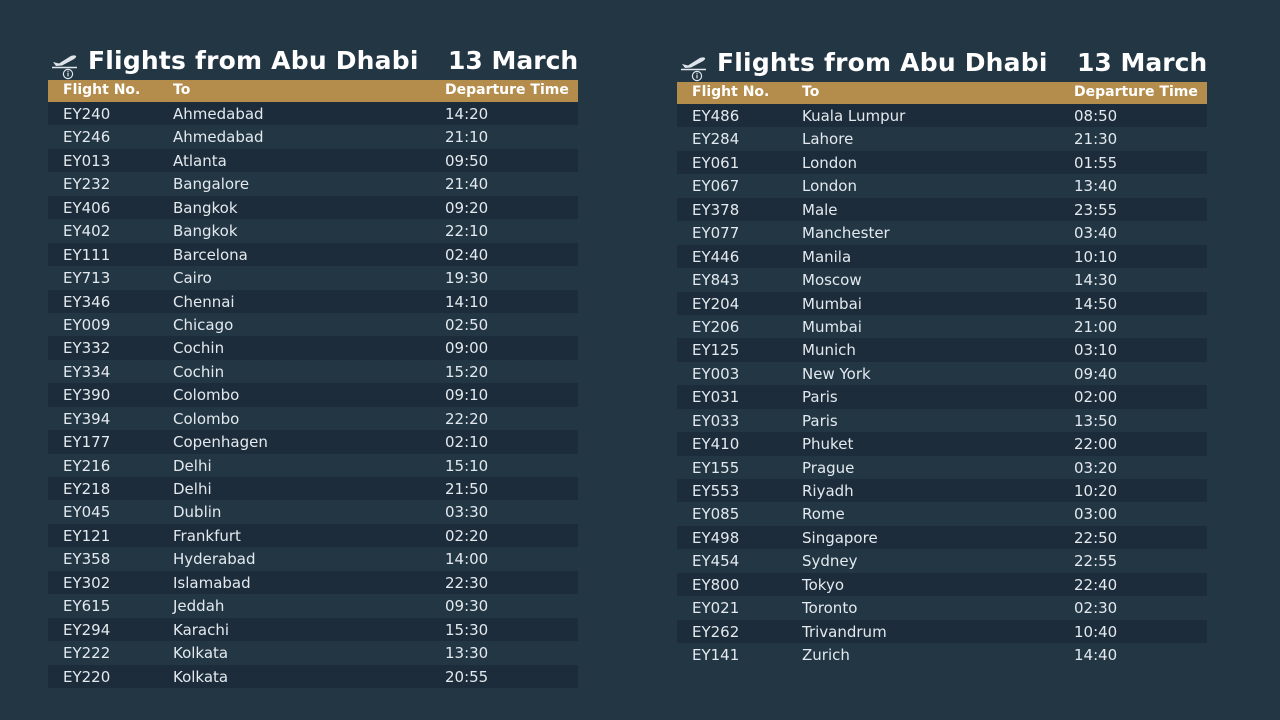 The width and height of the screenshot is (1280, 720). Describe the element at coordinates (313, 137) in the screenshot. I see `flight-row: EY246 Ahmedabad 21:10` at that location.